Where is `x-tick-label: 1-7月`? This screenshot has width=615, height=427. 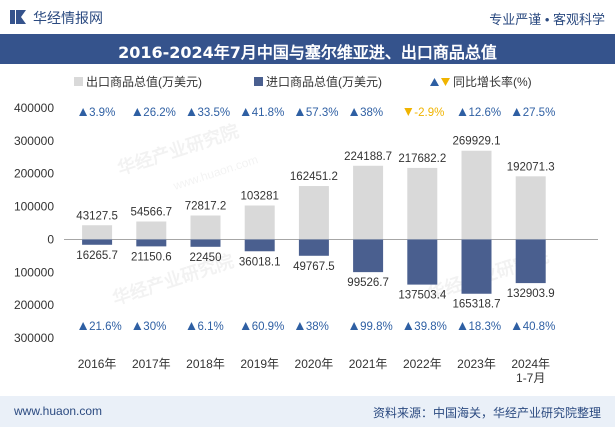
x-tick-label: 1-7月 is located at coordinates (530, 378).